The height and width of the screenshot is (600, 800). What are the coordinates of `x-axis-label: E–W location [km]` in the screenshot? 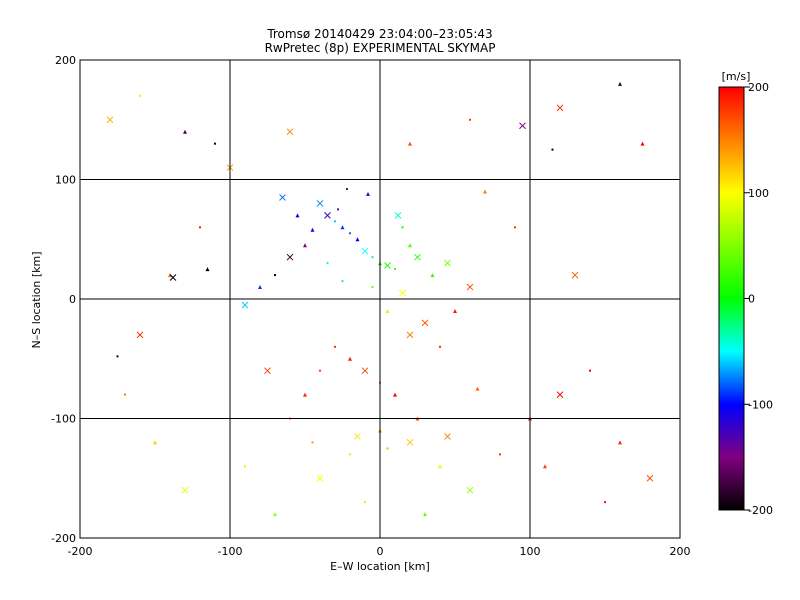 It's located at (380, 566).